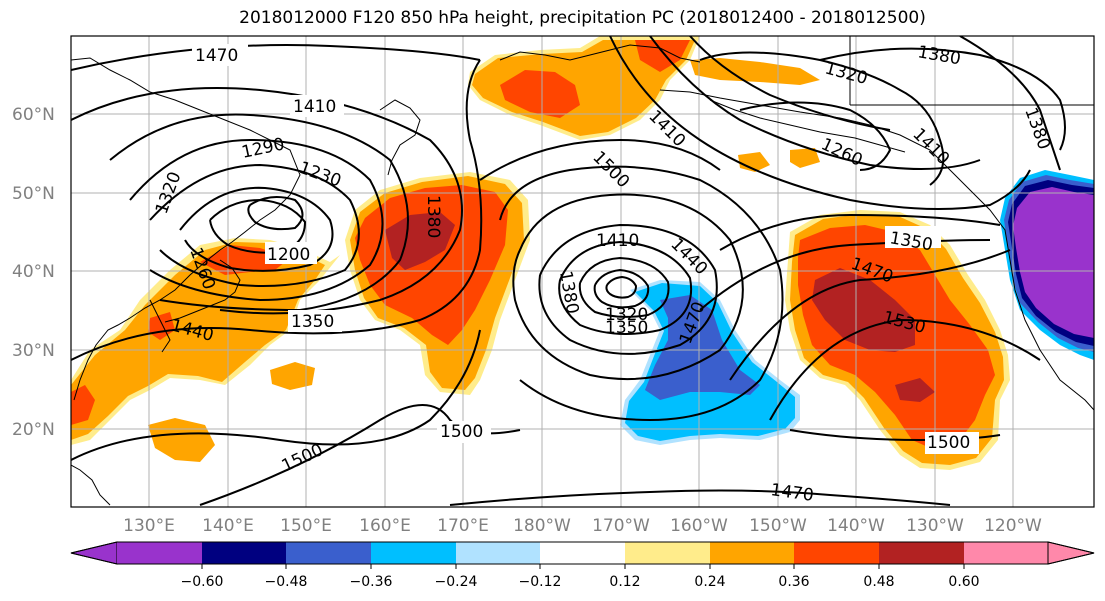 This screenshot has height=601, width=1105. Describe the element at coordinates (286, 582) in the screenshot. I see `colorbar-tick-label: −0.48` at that location.